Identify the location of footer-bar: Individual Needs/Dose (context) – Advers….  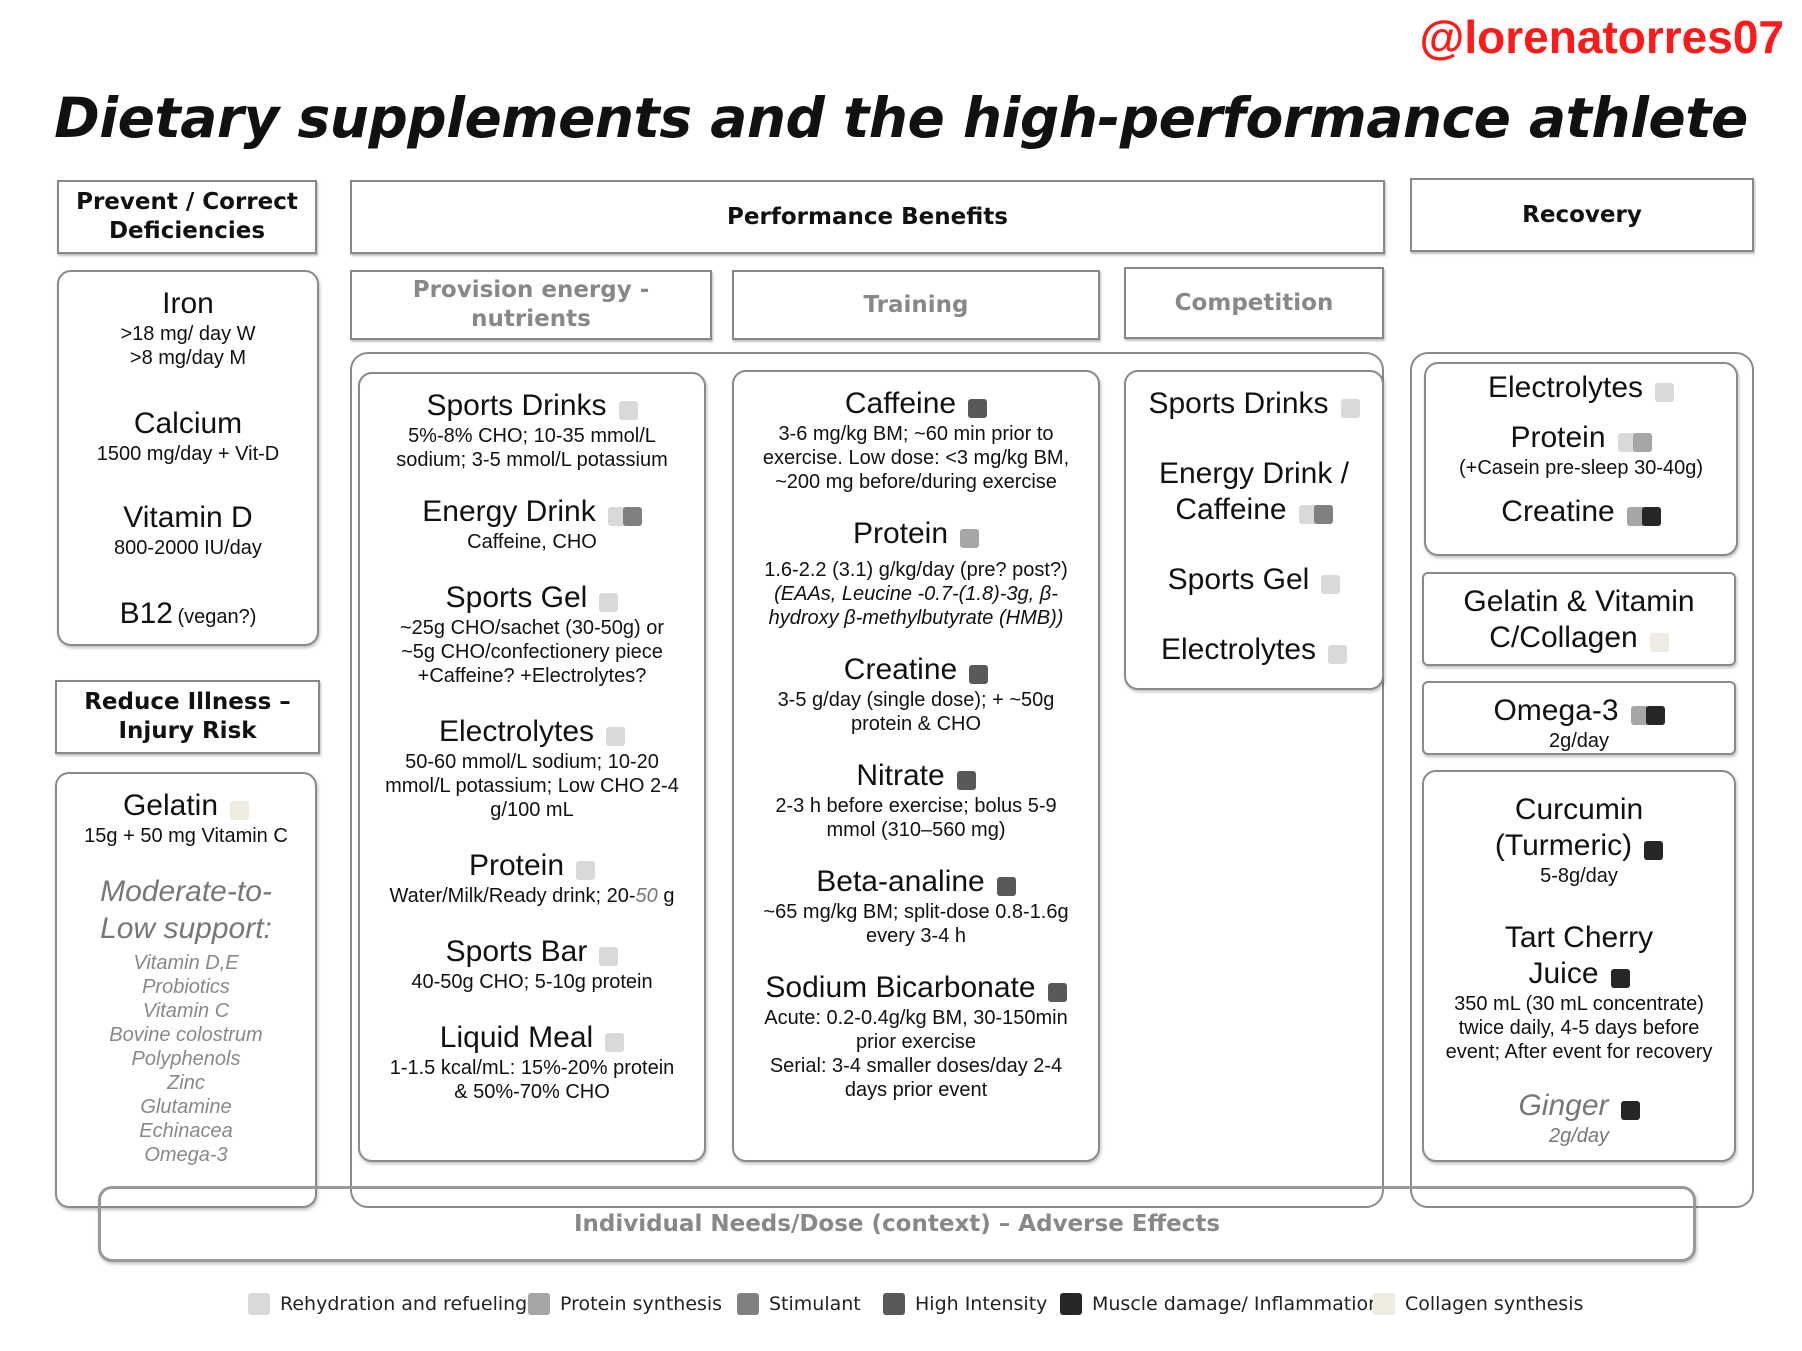
(897, 1224).